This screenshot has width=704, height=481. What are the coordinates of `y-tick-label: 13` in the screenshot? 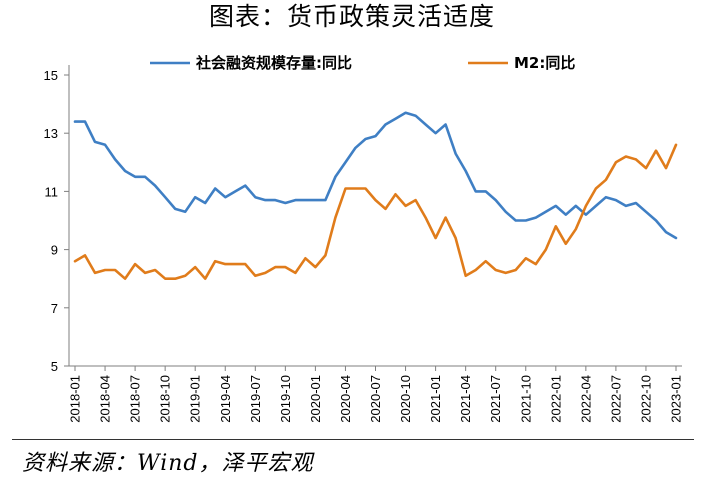 It's located at (51, 133).